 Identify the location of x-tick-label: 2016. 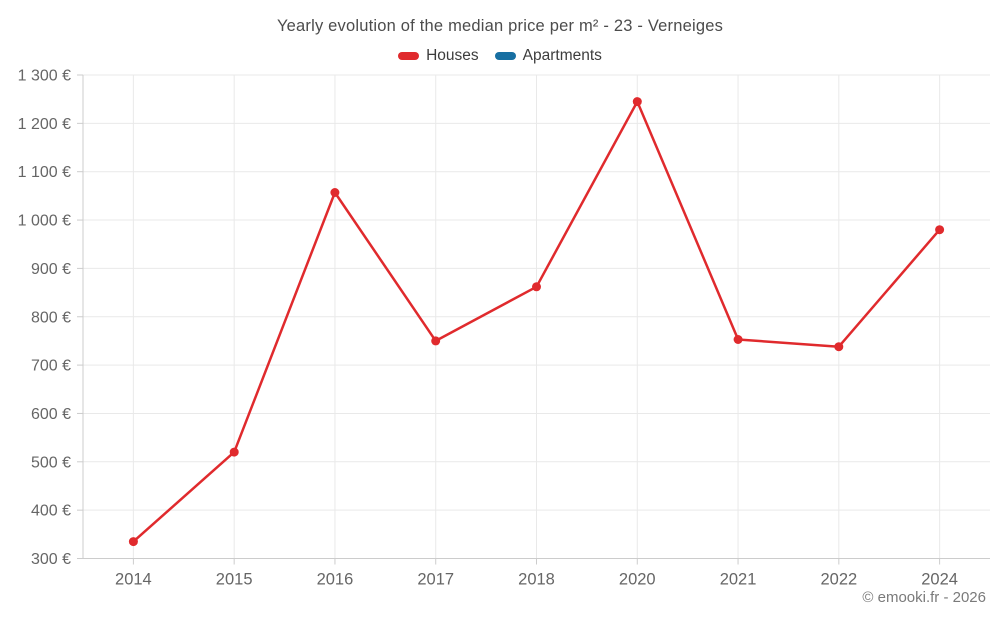
(335, 580).